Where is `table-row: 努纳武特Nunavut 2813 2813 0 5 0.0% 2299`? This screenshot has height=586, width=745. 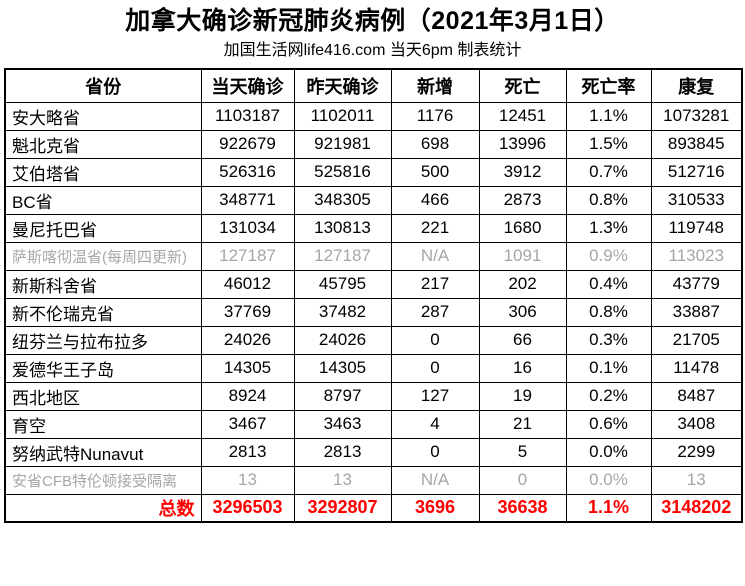
table-row: 努纳武特Nunavut 2813 2813 0 5 0.0% 2299 is located at coordinates (373, 452).